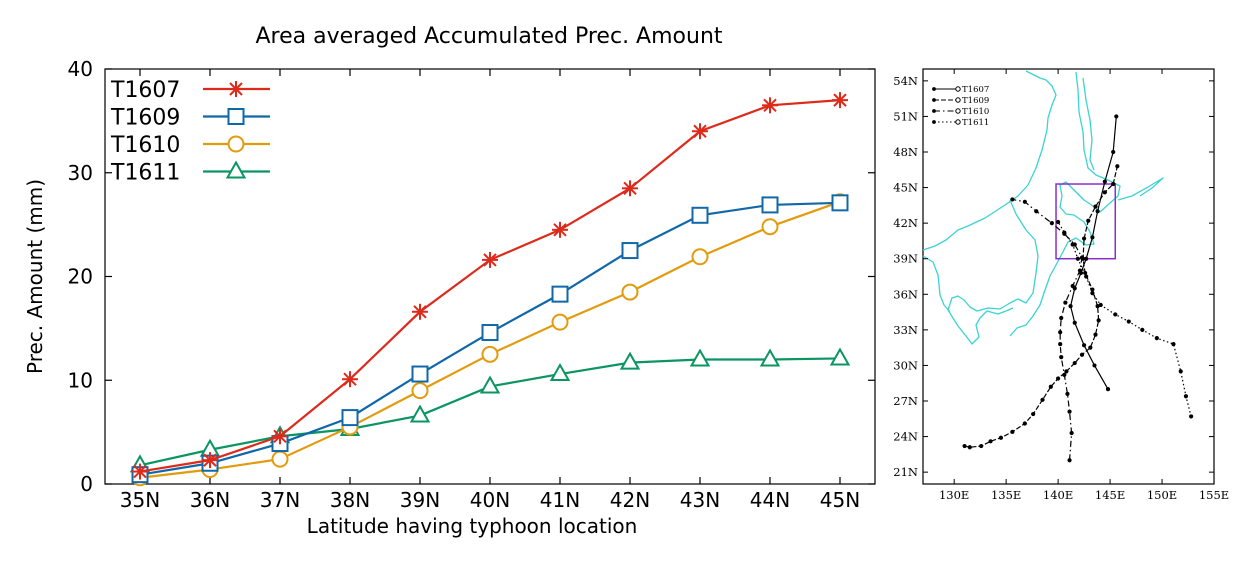  I want to click on map-legend-label: T1611, so click(975, 123).